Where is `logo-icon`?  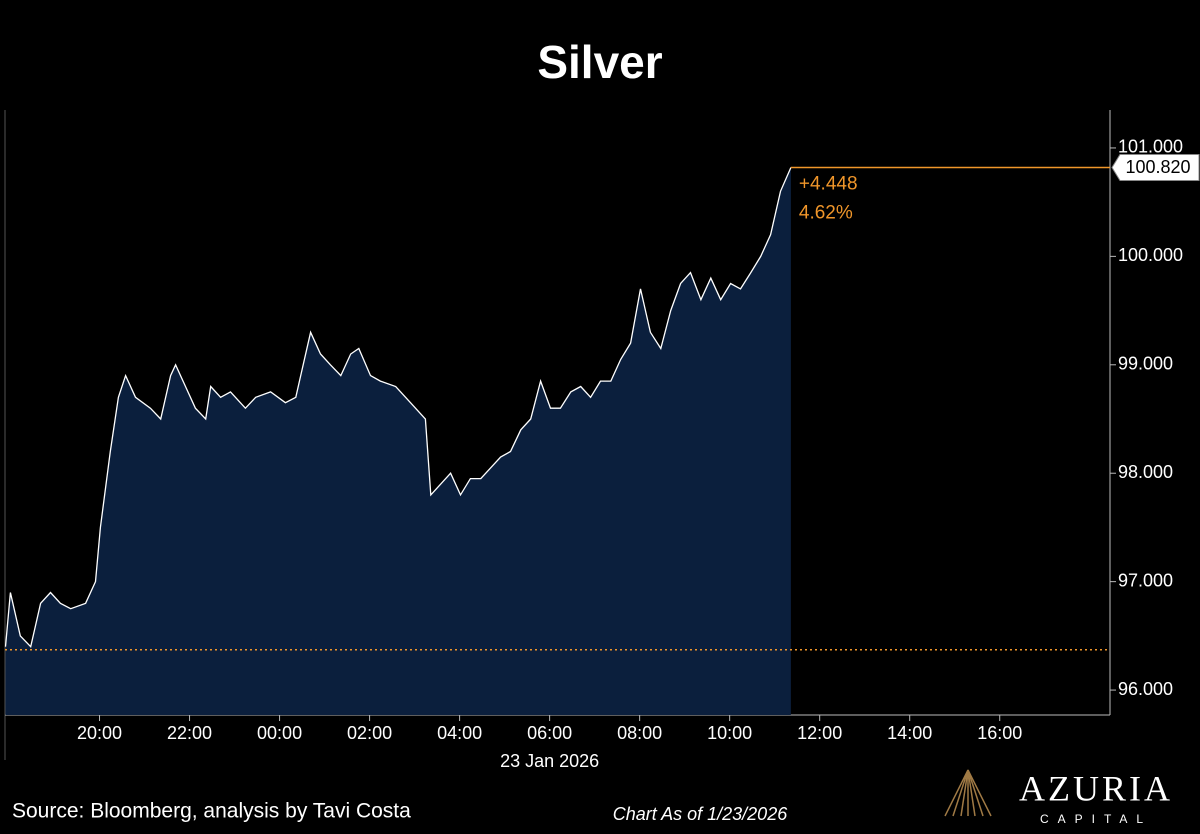
logo-icon is located at coordinates (968, 793).